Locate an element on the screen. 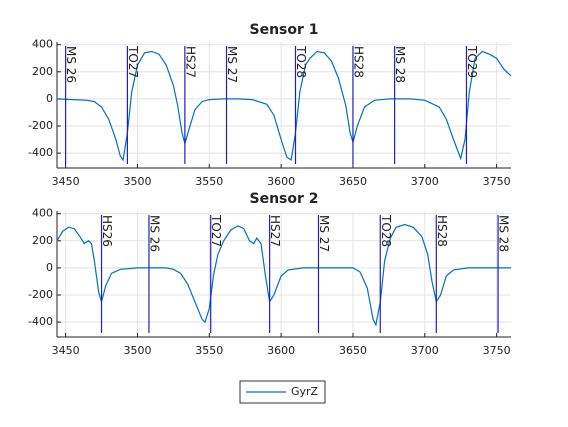  legend-label: GyrZ is located at coordinates (305, 391).